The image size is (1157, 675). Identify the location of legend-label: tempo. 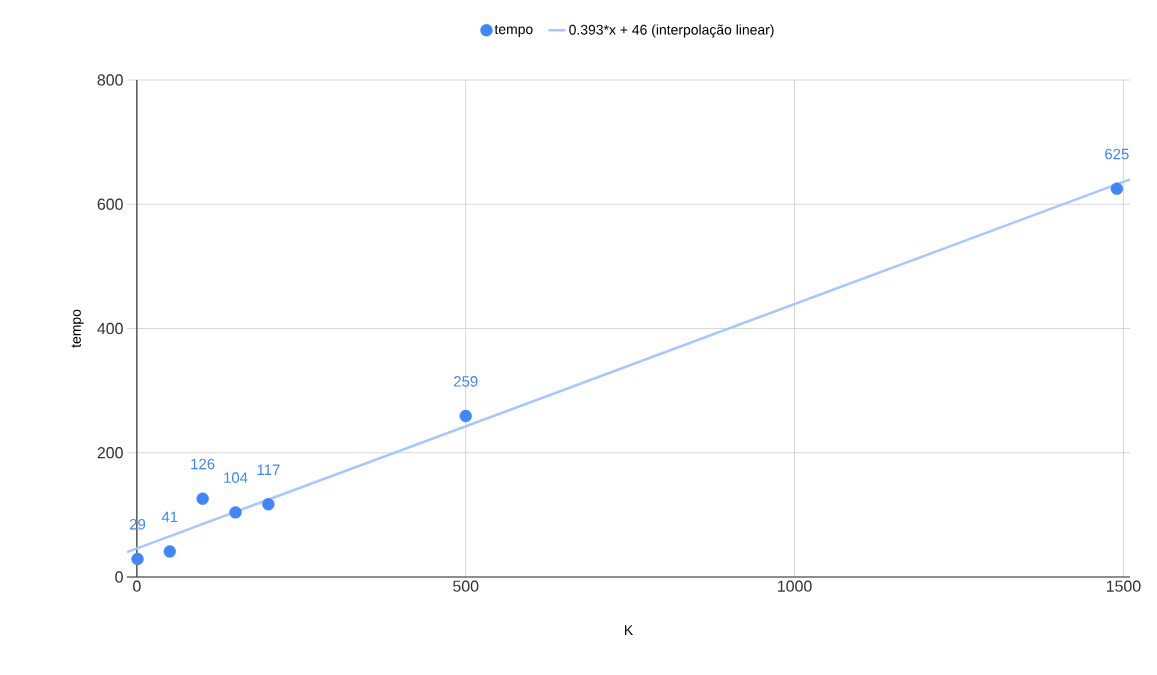
(513, 31).